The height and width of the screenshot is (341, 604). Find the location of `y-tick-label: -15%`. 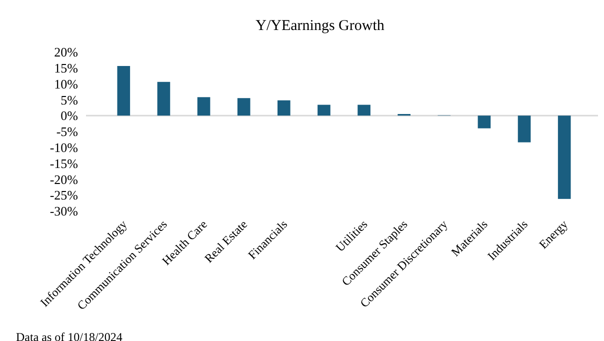

y-tick-label: -15% is located at coordinates (64, 163).